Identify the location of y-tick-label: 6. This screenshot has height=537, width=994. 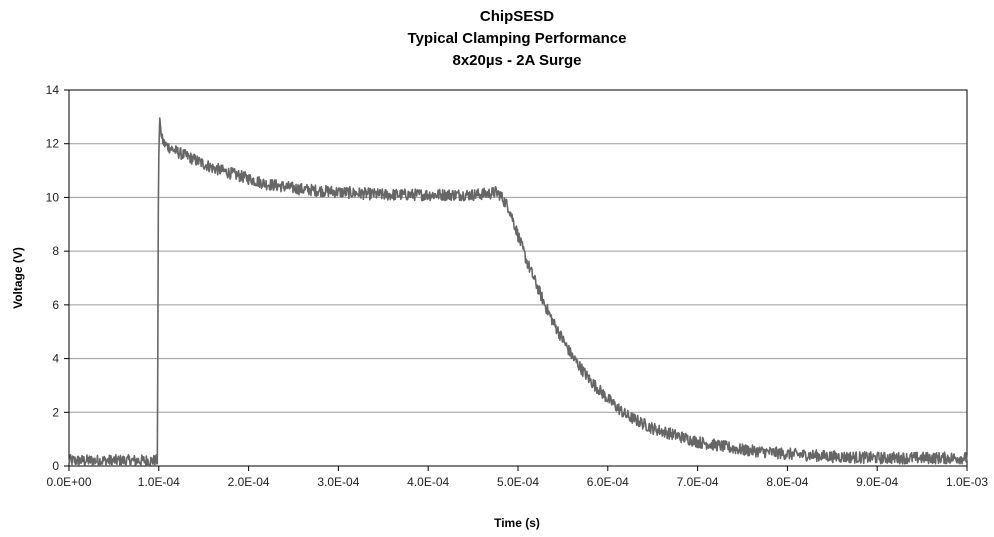
(55, 305).